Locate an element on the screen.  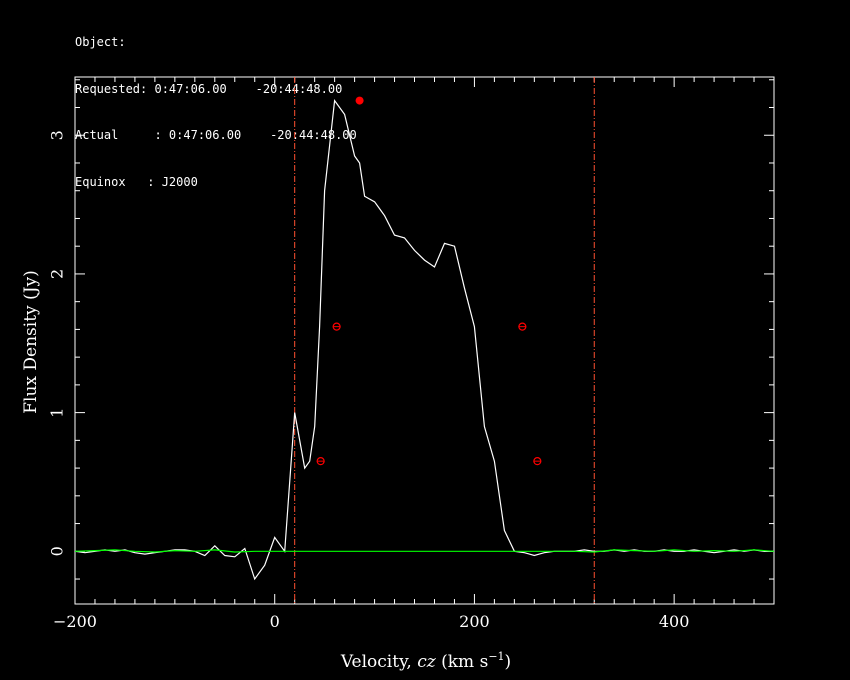
x-tick-label: 400 is located at coordinates (674, 621).